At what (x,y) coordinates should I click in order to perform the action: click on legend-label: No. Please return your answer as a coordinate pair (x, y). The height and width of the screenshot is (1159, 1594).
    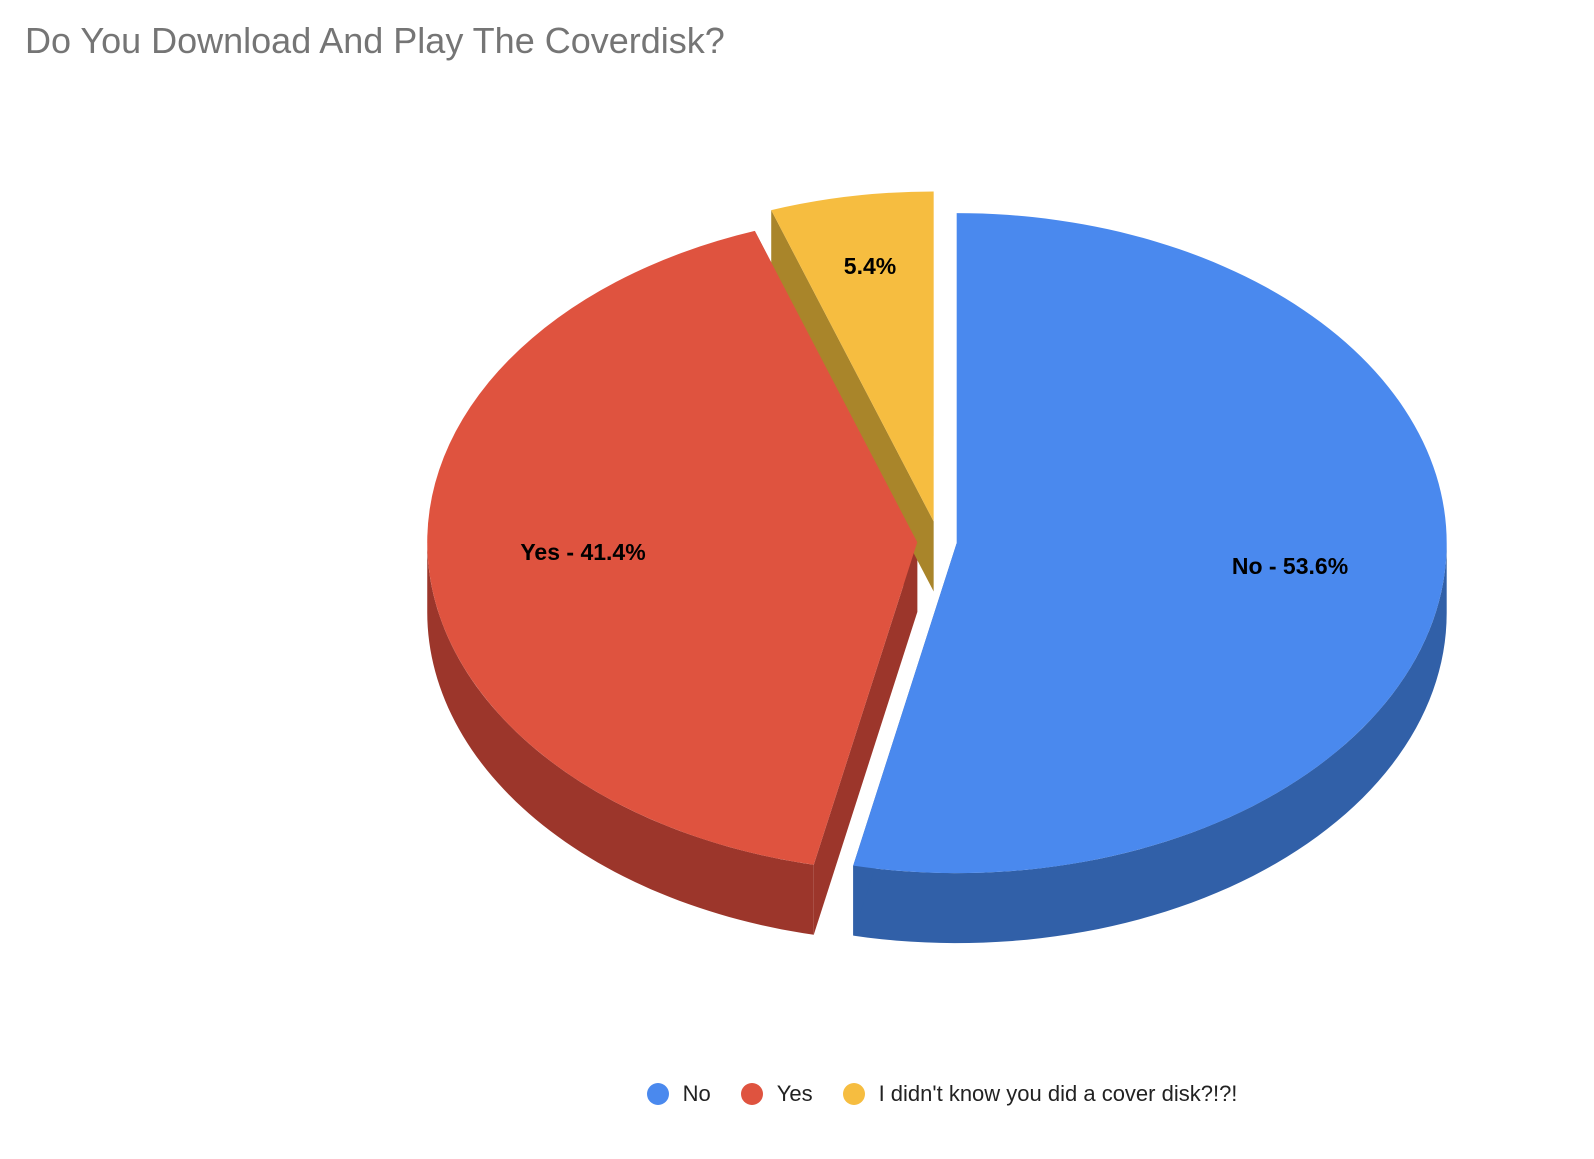
    Looking at the image, I should click on (696, 1093).